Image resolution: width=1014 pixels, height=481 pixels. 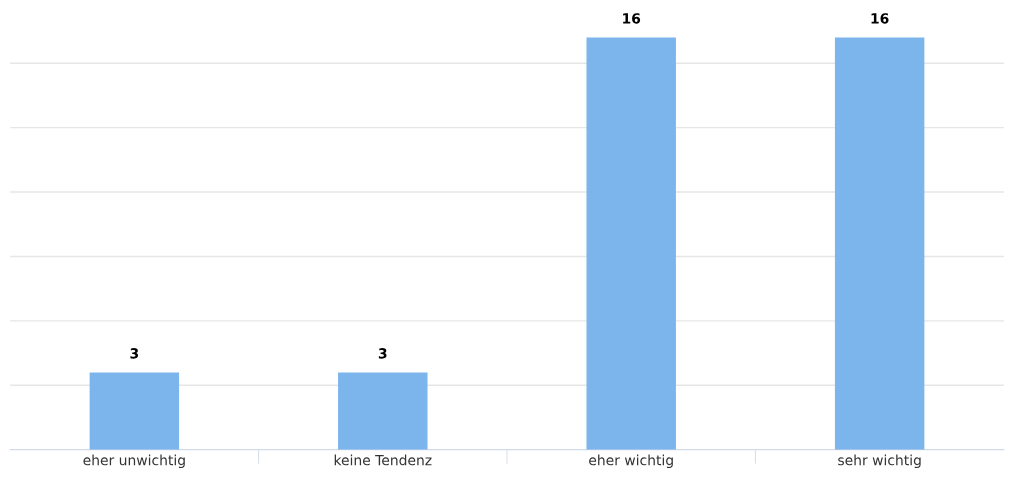 What do you see at coordinates (631, 461) in the screenshot?
I see `x-tick-label: eher wichtig` at bounding box center [631, 461].